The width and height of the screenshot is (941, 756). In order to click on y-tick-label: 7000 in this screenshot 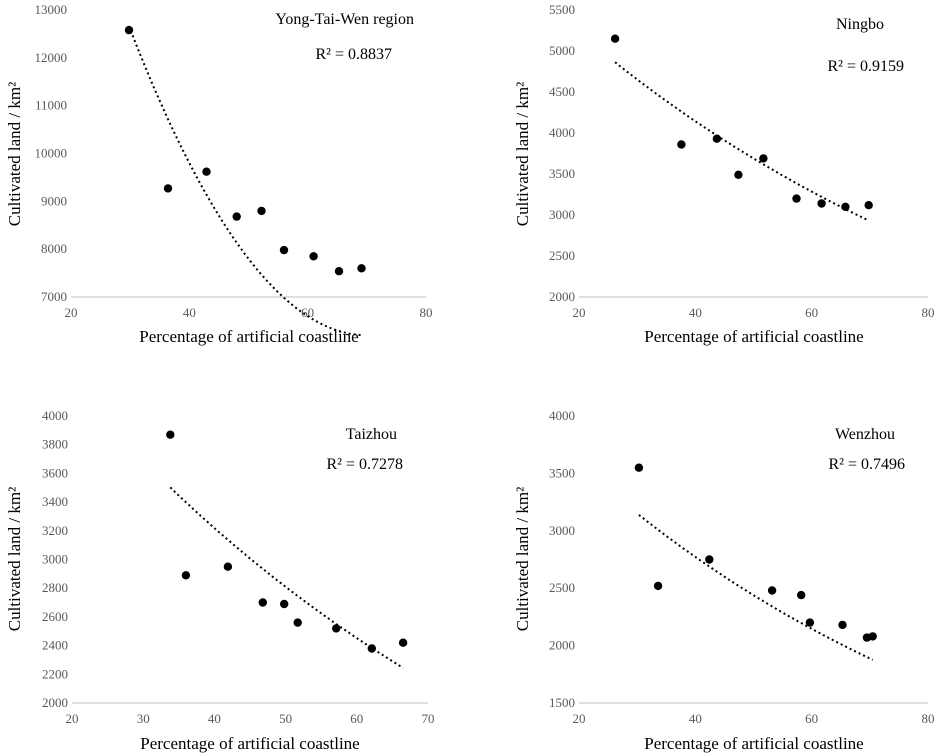, I will do `click(54, 296)`.